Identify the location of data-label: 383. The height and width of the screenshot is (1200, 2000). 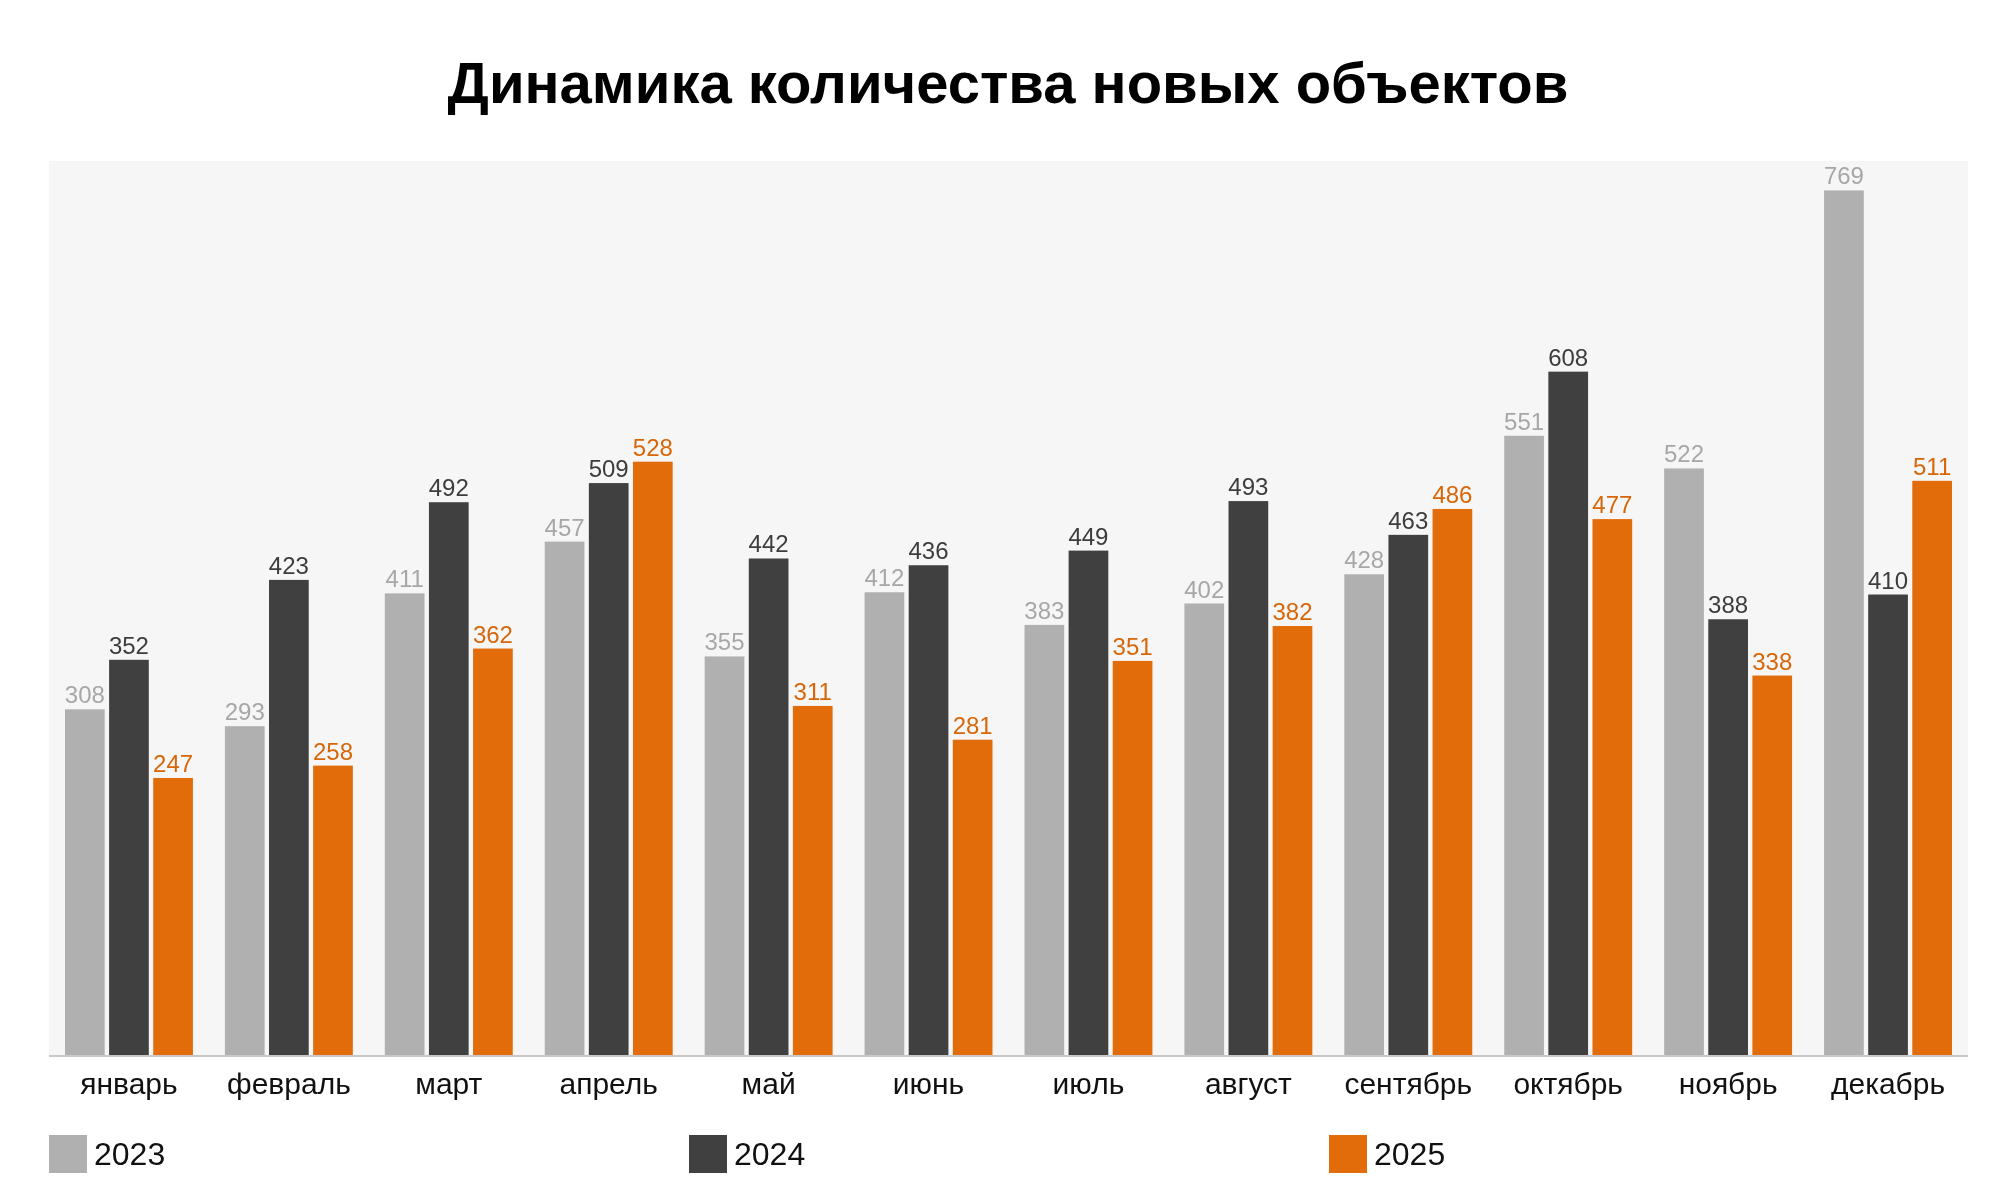
(1044, 610).